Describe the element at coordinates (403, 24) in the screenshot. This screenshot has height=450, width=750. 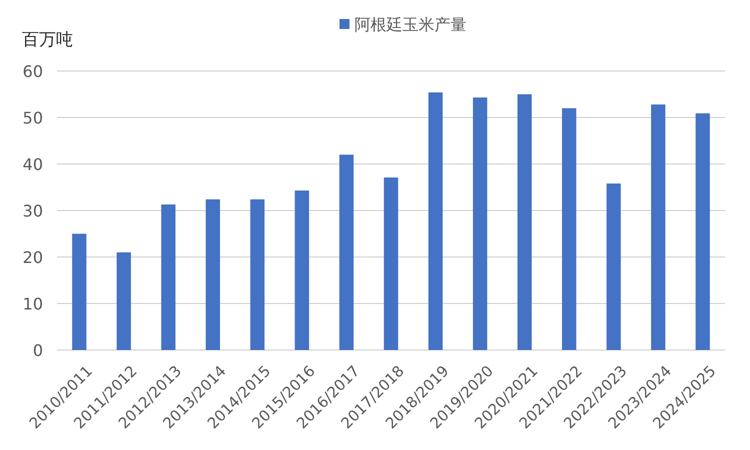
I see `legend: 阿根廷玉米产量` at that location.